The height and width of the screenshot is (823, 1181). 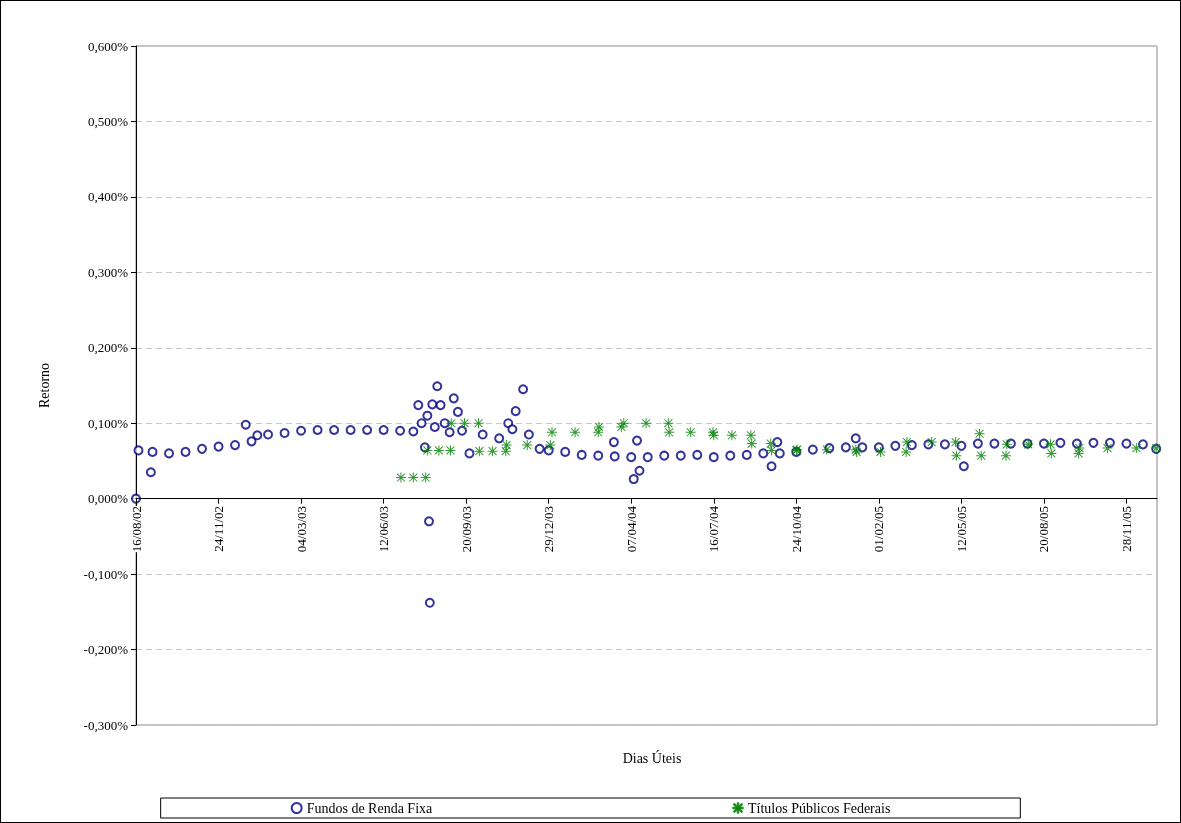 What do you see at coordinates (714, 529) in the screenshot?
I see `x-tick-label: 16/07/04` at bounding box center [714, 529].